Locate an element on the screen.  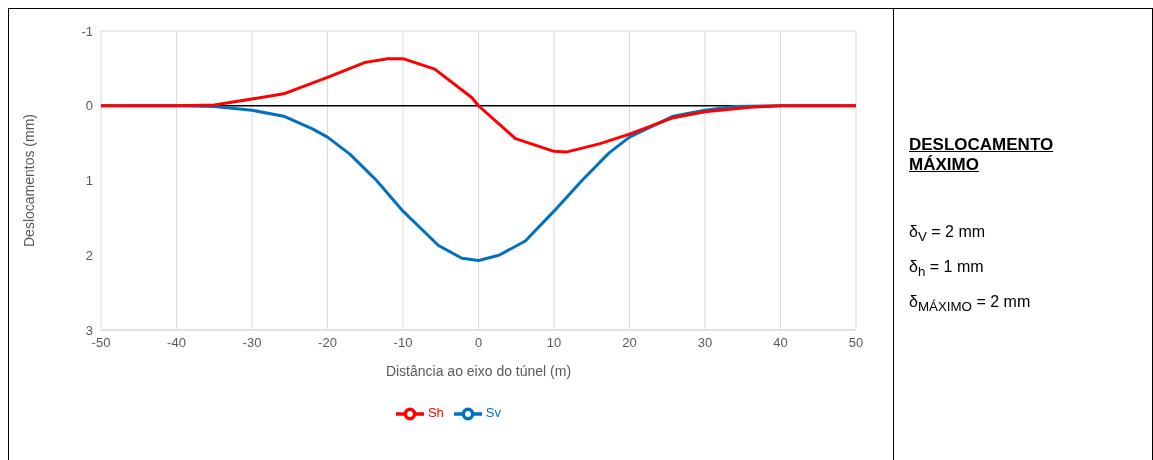
y-tick-label: 2 is located at coordinates (89, 255).